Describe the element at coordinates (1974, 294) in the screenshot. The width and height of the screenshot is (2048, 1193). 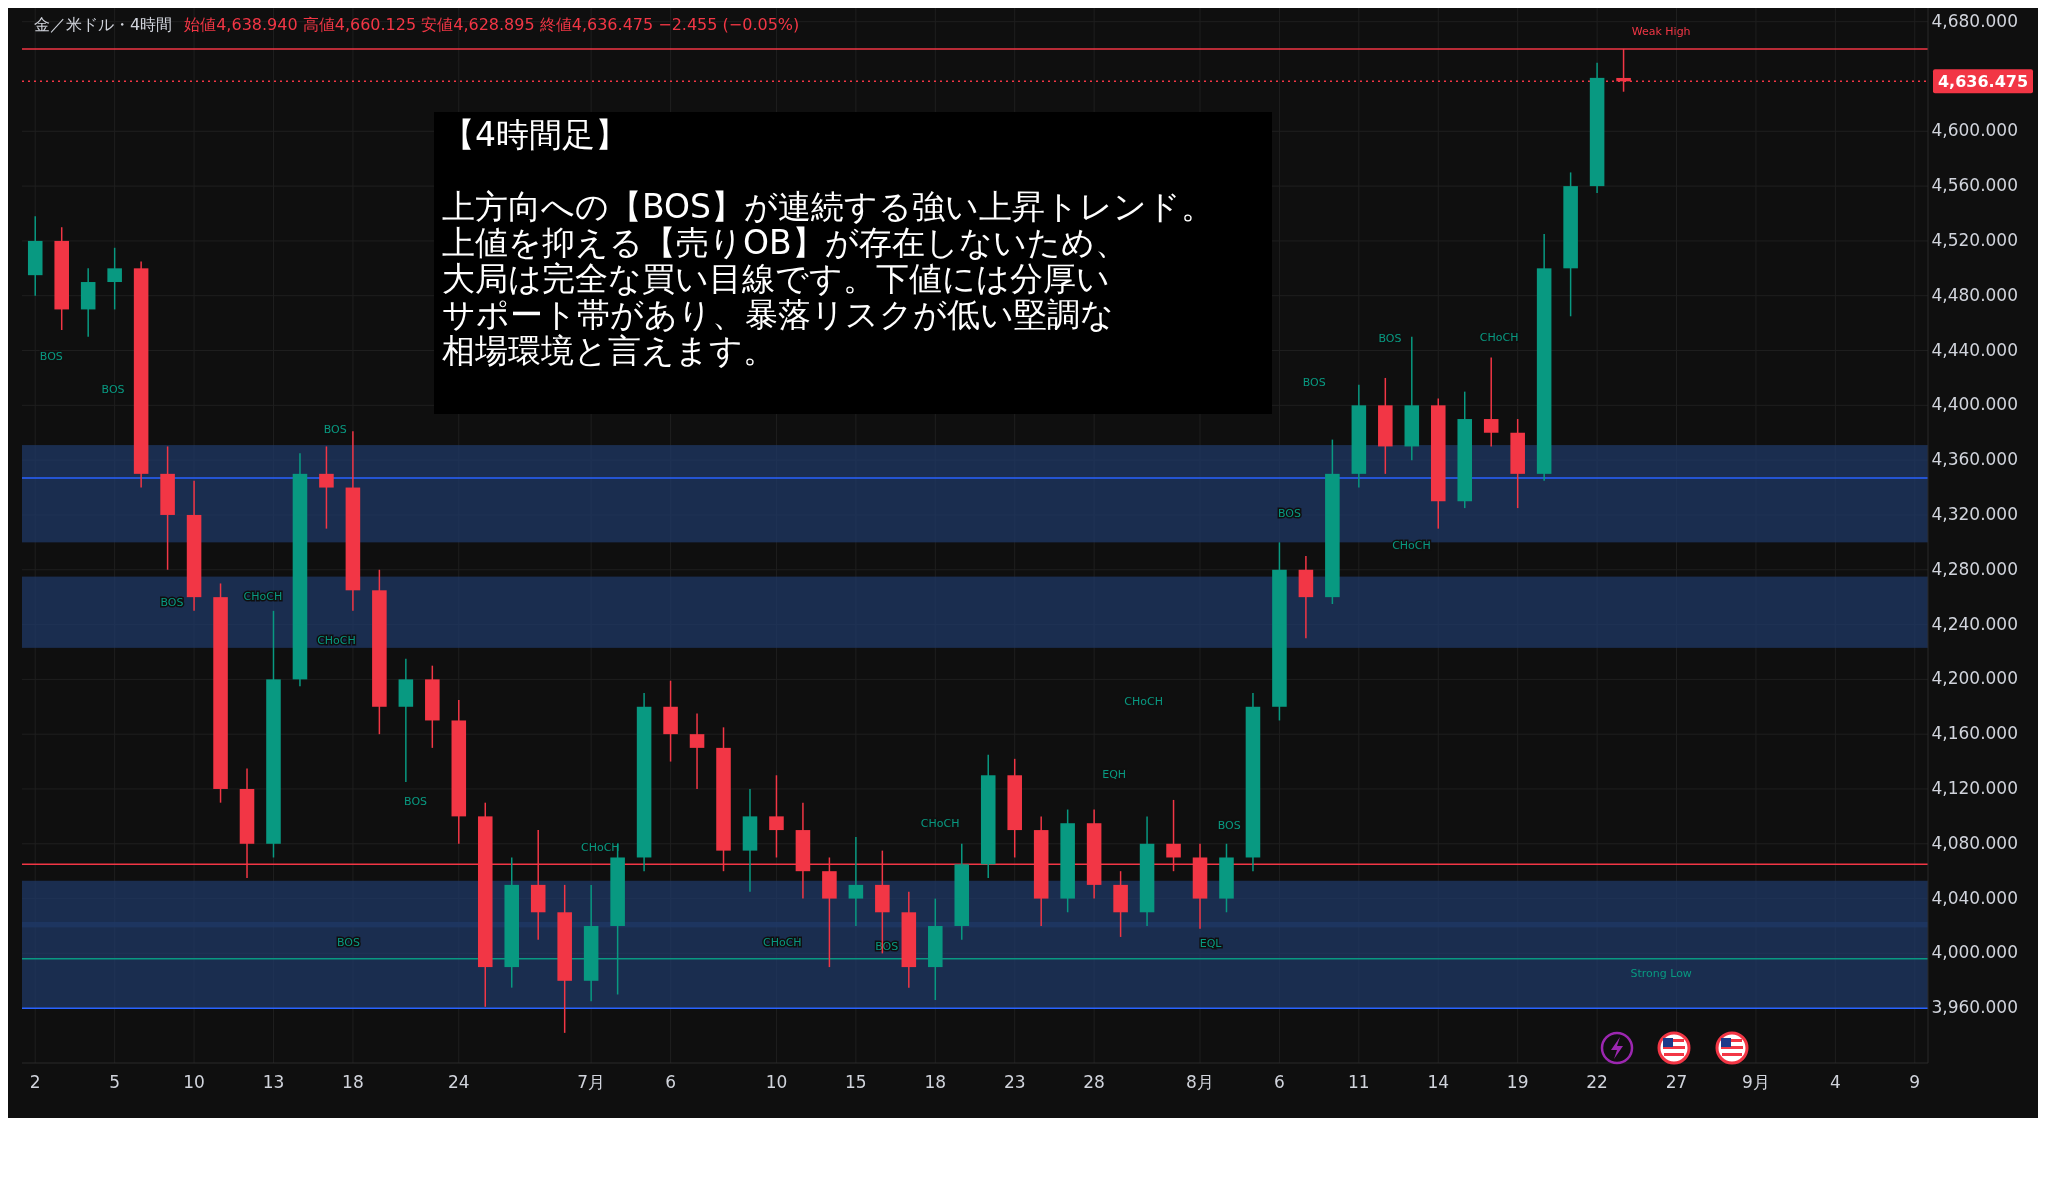
I see `y-tick-label: 4,480.000` at that location.